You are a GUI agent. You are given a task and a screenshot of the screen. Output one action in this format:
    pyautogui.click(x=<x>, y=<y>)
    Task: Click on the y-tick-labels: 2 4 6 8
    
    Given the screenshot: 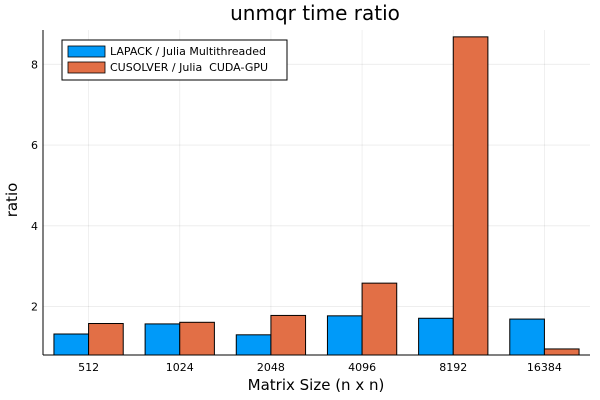 What is the action you would take?
    pyautogui.click(x=34, y=185)
    